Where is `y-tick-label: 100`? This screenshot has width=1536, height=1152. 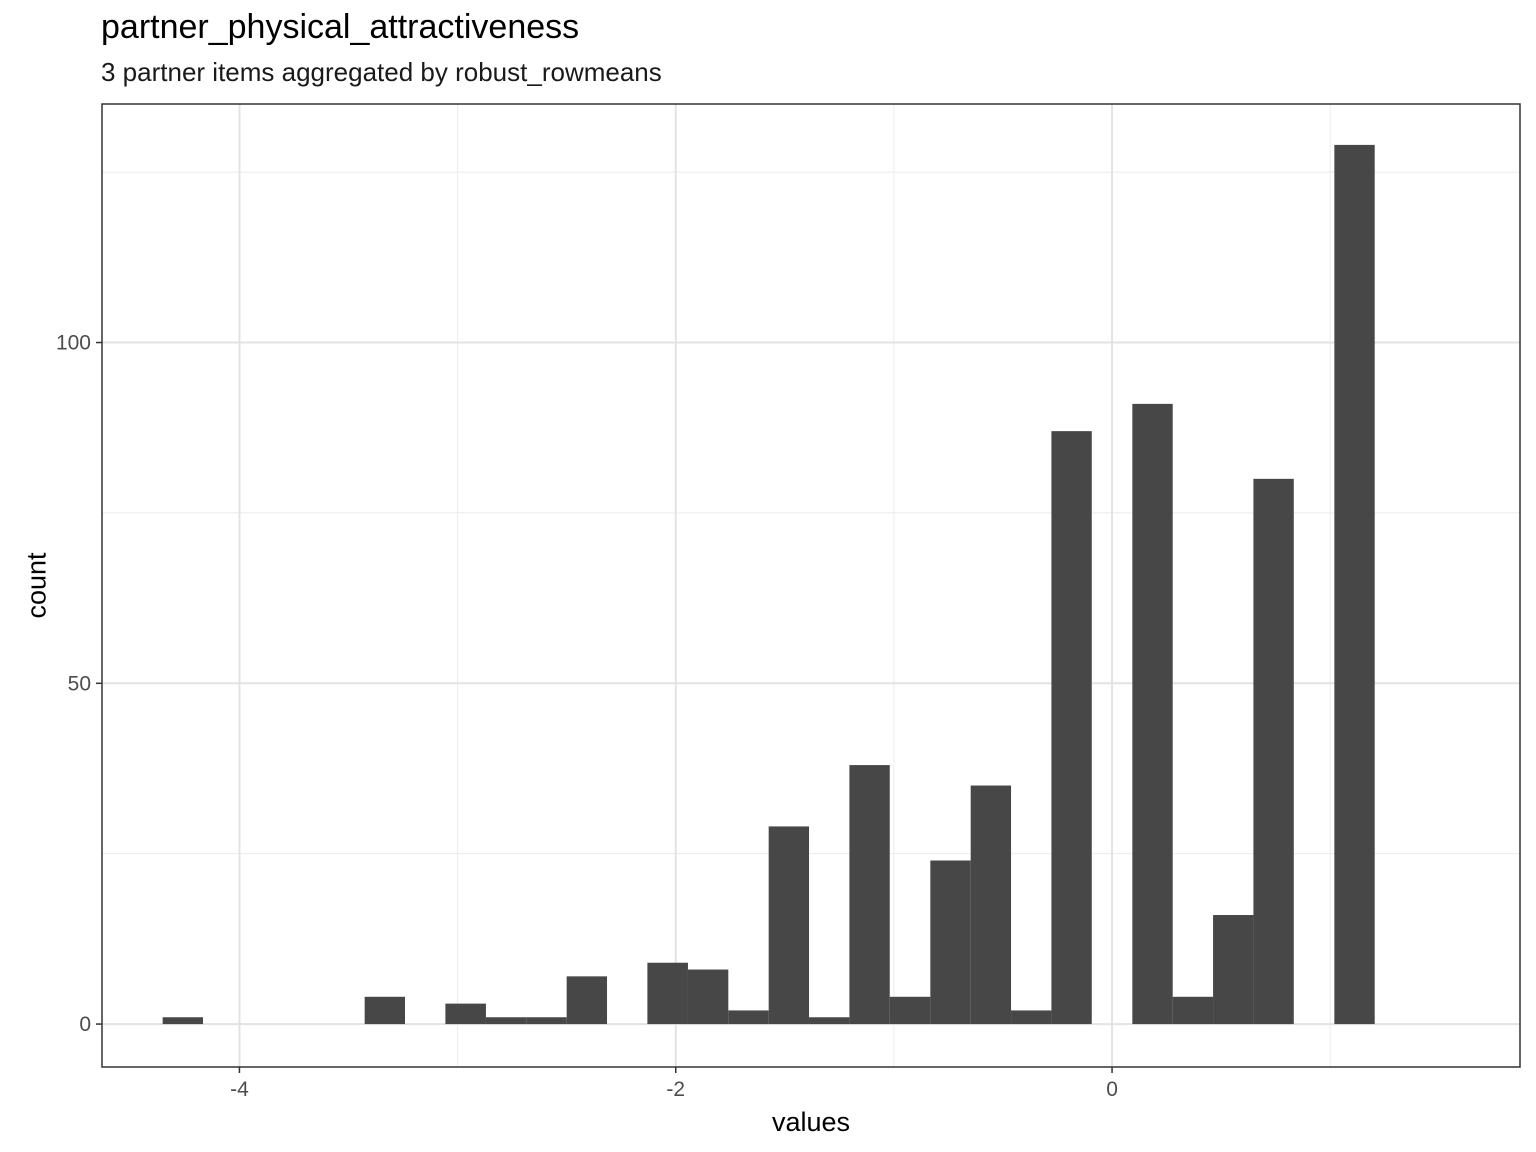 y-tick-label: 100 is located at coordinates (73, 343).